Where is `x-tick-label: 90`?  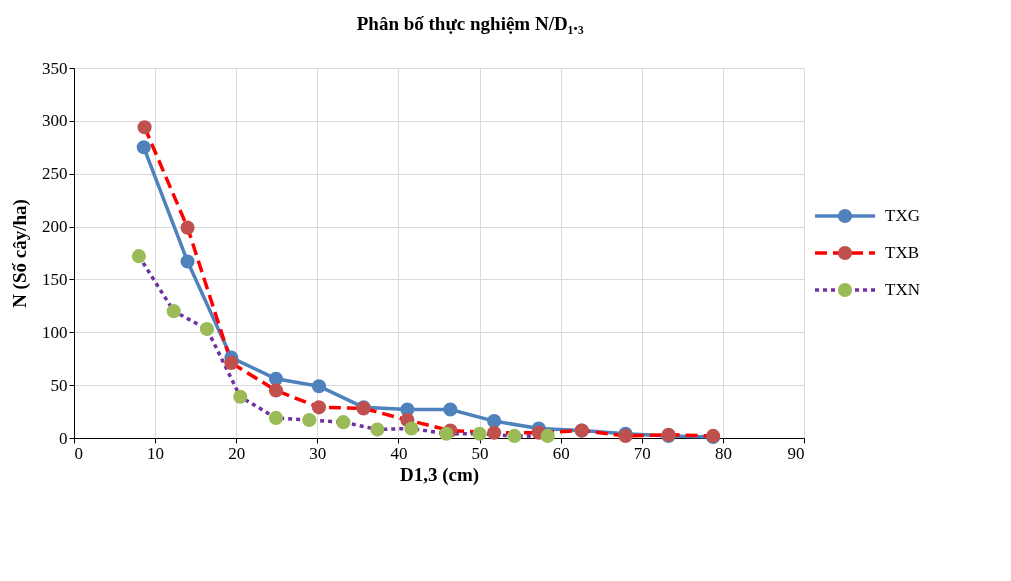
x-tick-label: 90 is located at coordinates (796, 453).